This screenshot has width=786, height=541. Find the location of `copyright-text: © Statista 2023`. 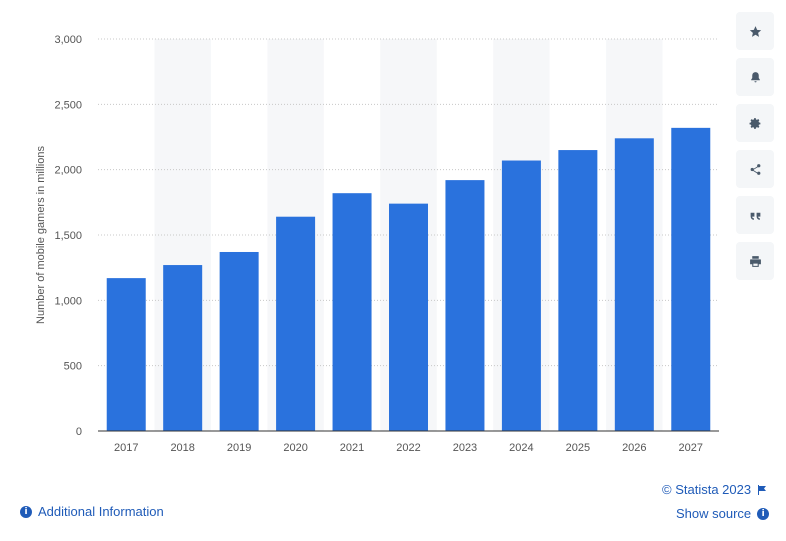

copyright-text: © Statista 2023 is located at coordinates (707, 489).